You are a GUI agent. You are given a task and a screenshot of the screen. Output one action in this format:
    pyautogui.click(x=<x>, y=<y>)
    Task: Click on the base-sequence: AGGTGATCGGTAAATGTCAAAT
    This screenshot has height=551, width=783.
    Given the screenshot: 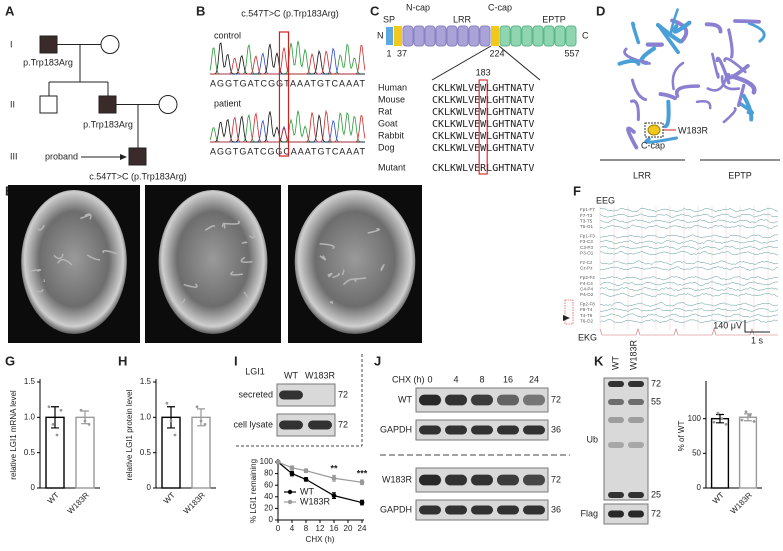 What is the action you would take?
    pyautogui.click(x=288, y=83)
    